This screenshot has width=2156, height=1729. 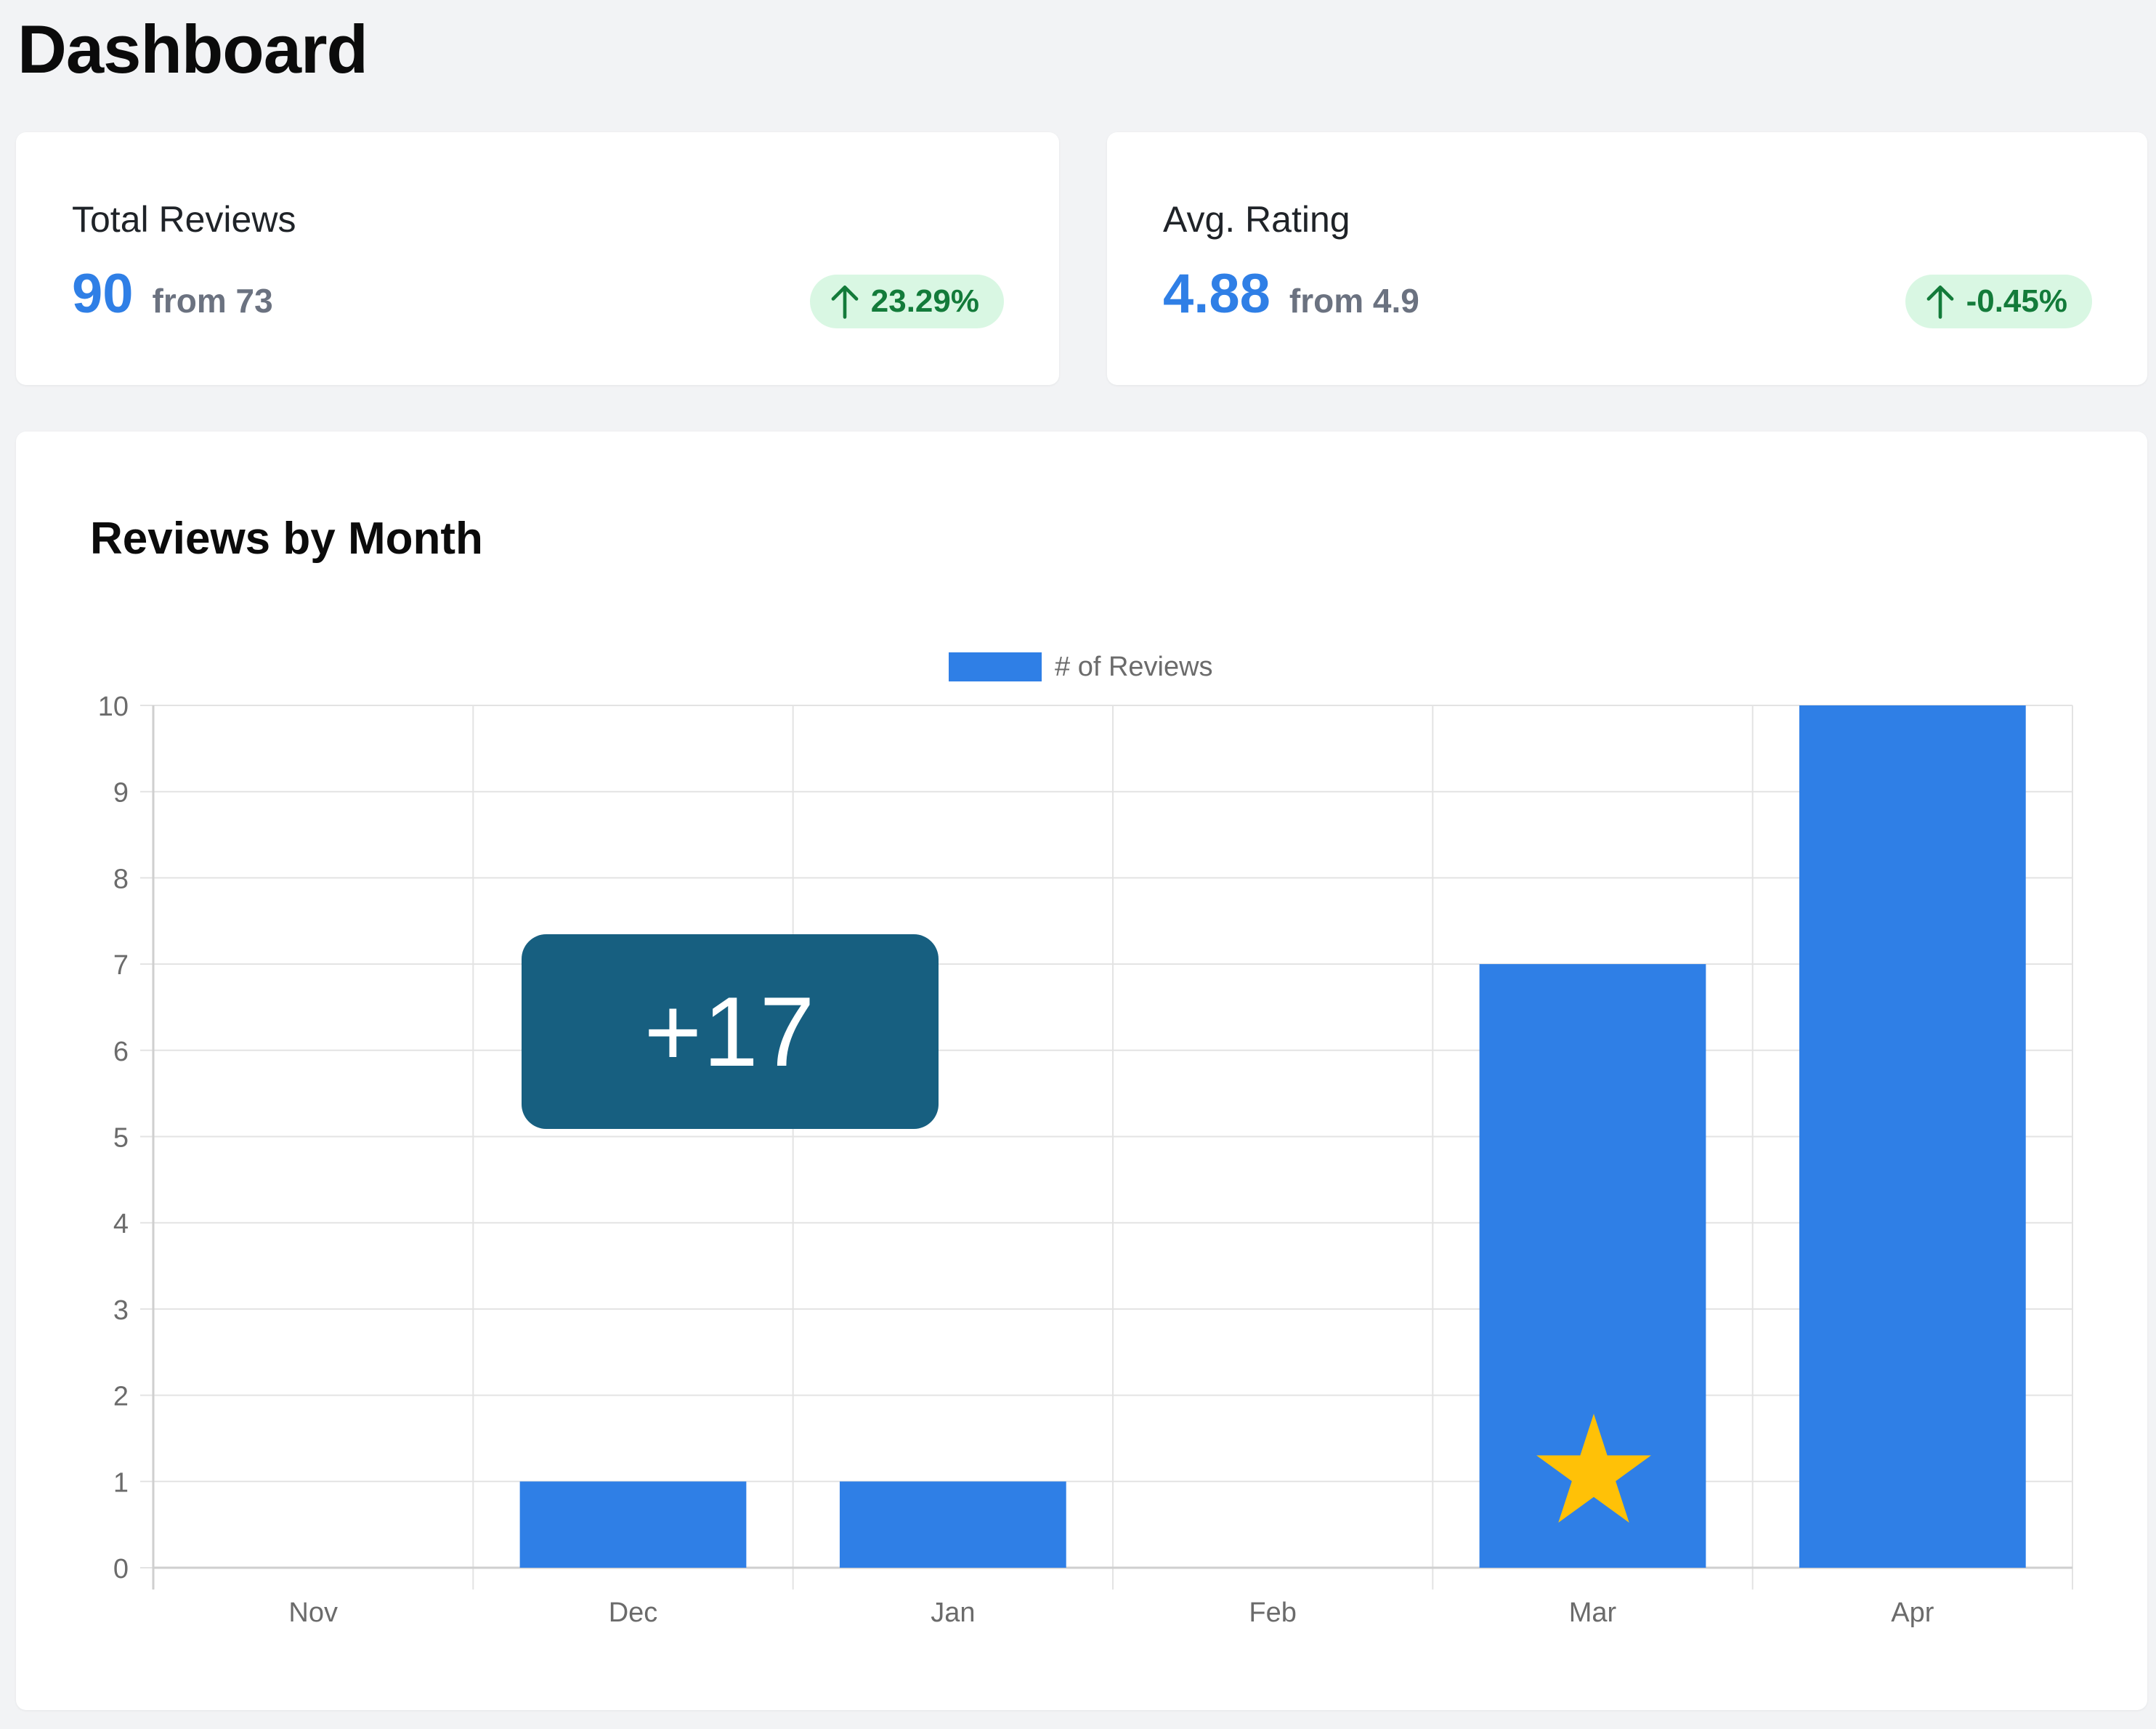 I want to click on y-tick-label: 4, so click(x=121, y=1224).